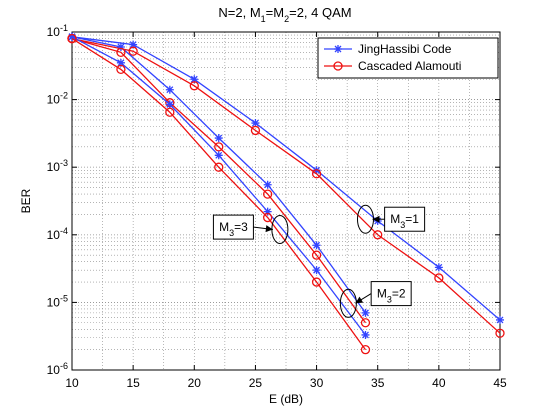  Describe the element at coordinates (57, 369) in the screenshot. I see `y-tick-label: 10⁻⁶` at that location.